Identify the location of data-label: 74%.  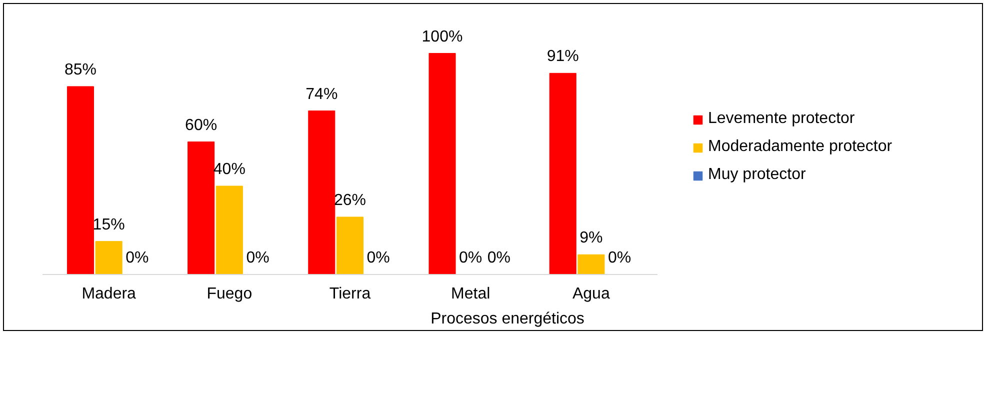
(322, 94).